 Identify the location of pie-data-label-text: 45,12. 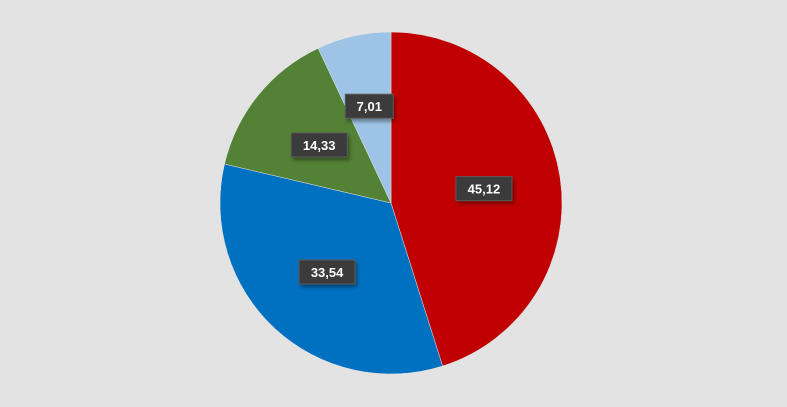
(484, 189).